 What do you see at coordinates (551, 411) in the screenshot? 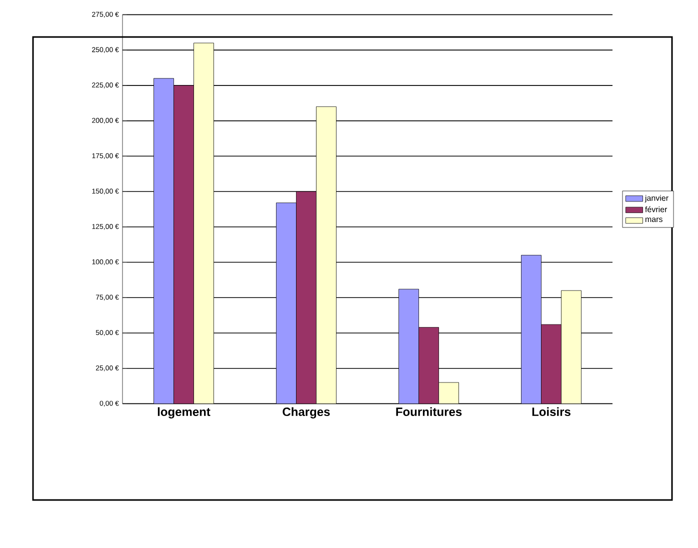
I see `x-tick-label: Loisirs` at bounding box center [551, 411].